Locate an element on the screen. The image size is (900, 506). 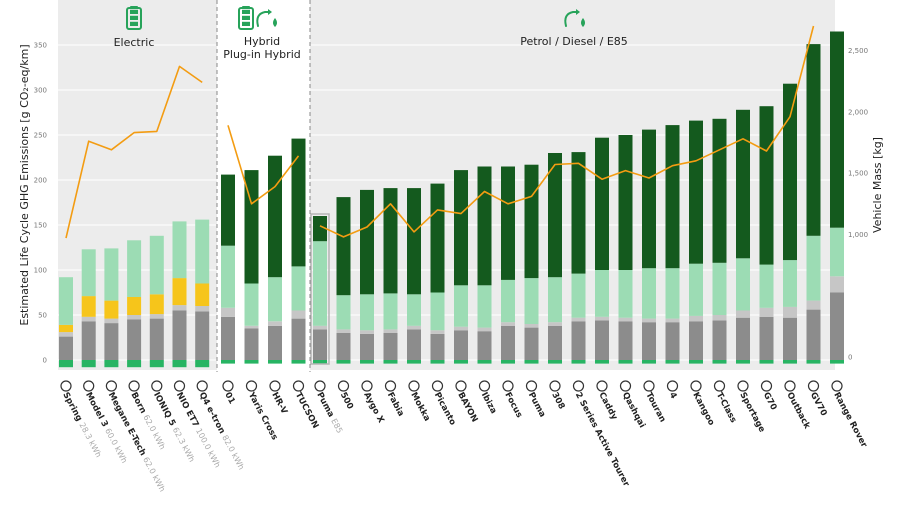
x-tick-label: Fabia is located at coordinates (395, 405).